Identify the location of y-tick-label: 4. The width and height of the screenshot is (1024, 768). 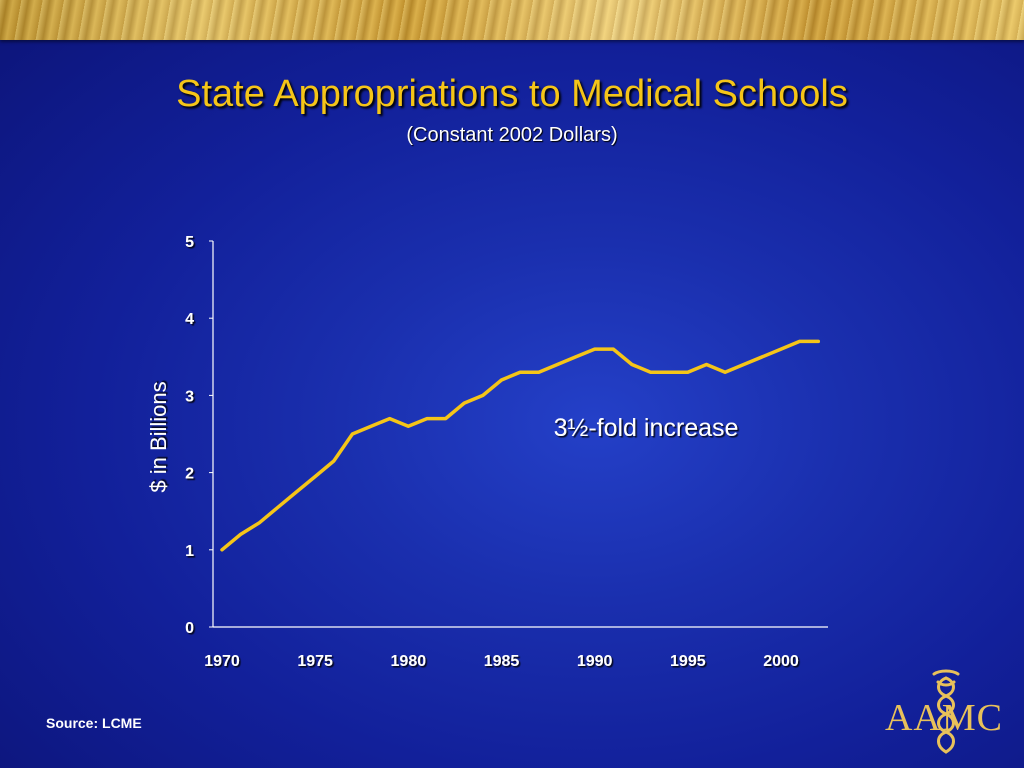
(189, 319).